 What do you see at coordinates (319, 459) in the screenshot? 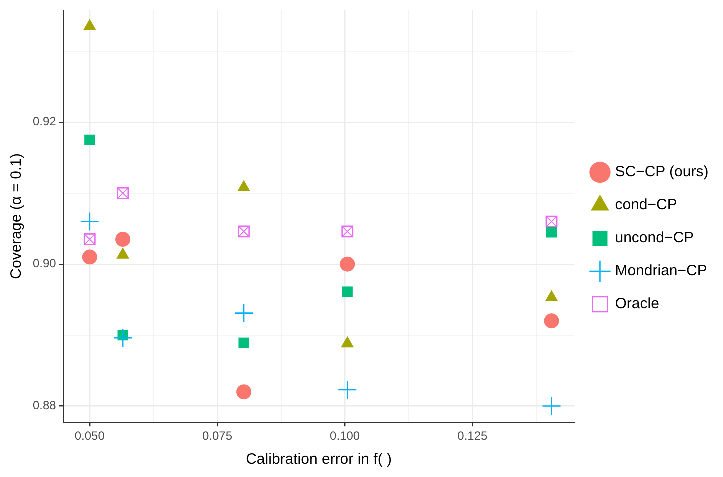
I see `x-axis-title: Calibration error in f( )` at bounding box center [319, 459].